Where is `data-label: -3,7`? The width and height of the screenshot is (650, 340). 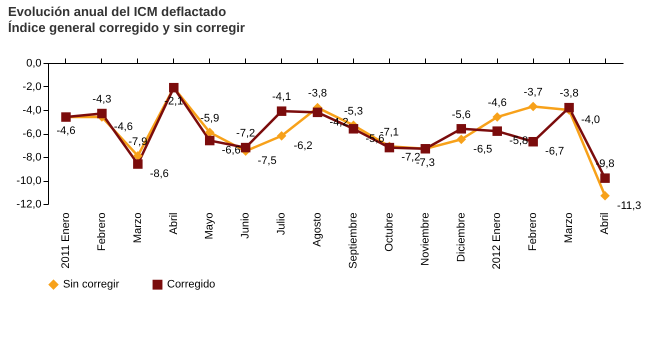
data-label: -3,7 is located at coordinates (533, 92).